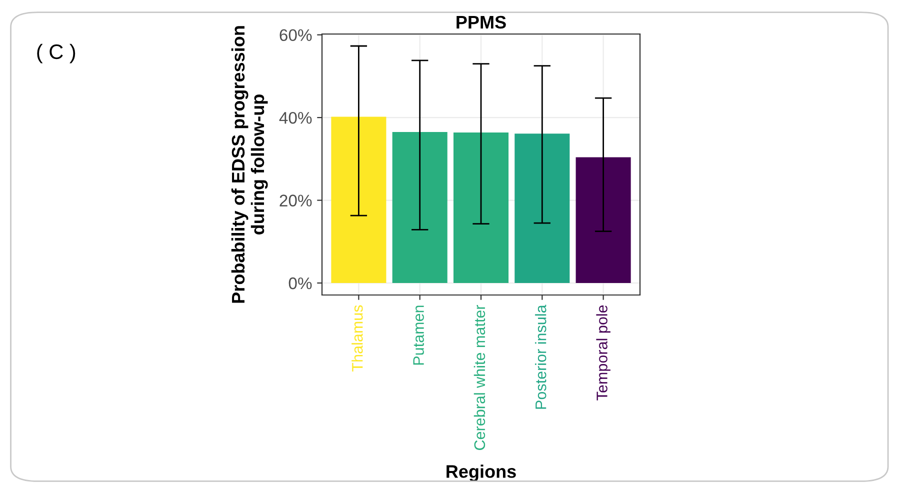 This screenshot has width=897, height=491. Describe the element at coordinates (603, 352) in the screenshot. I see `x-tick-label: Temporal pole` at that location.